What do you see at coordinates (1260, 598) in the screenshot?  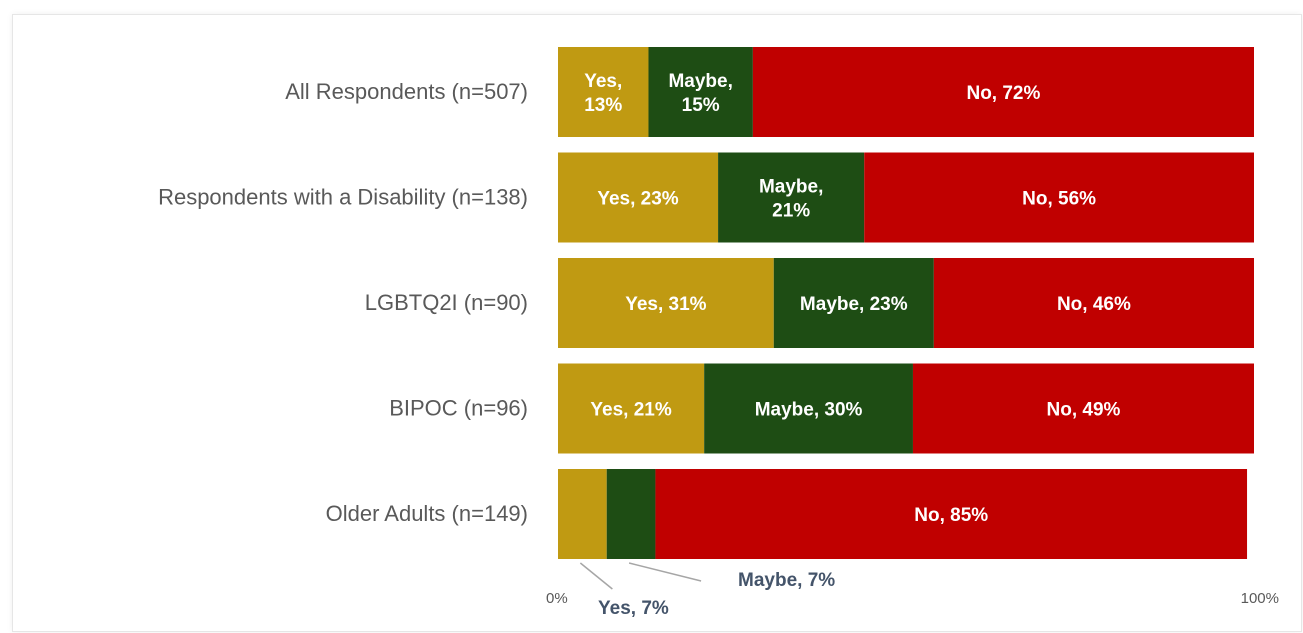 I see `x-tick-label: 100%` at bounding box center [1260, 598].